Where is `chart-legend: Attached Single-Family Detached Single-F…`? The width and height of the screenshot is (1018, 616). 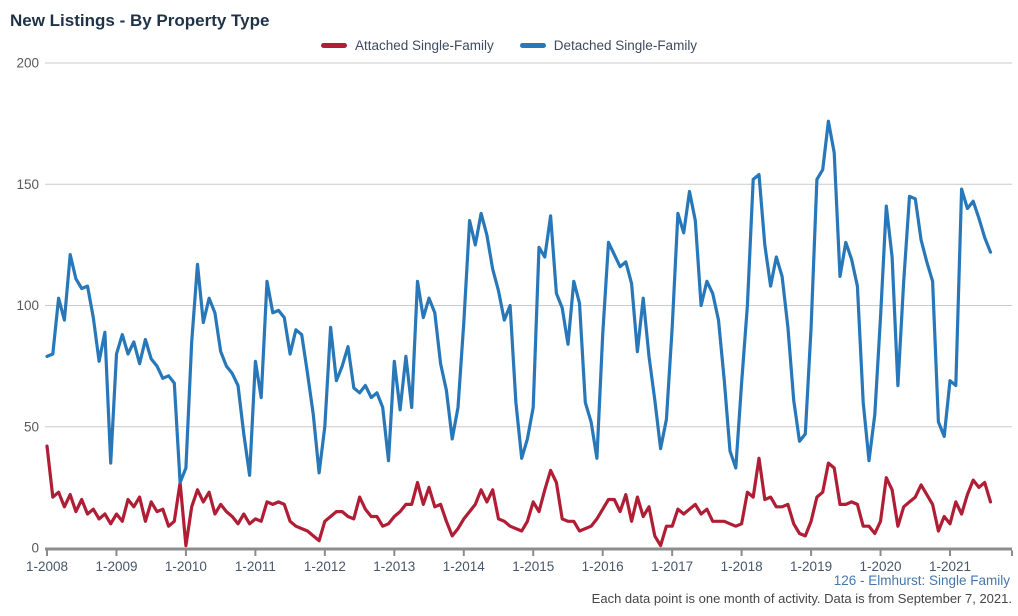 chart-legend: Attached Single-Family Detached Single-F… is located at coordinates (509, 45).